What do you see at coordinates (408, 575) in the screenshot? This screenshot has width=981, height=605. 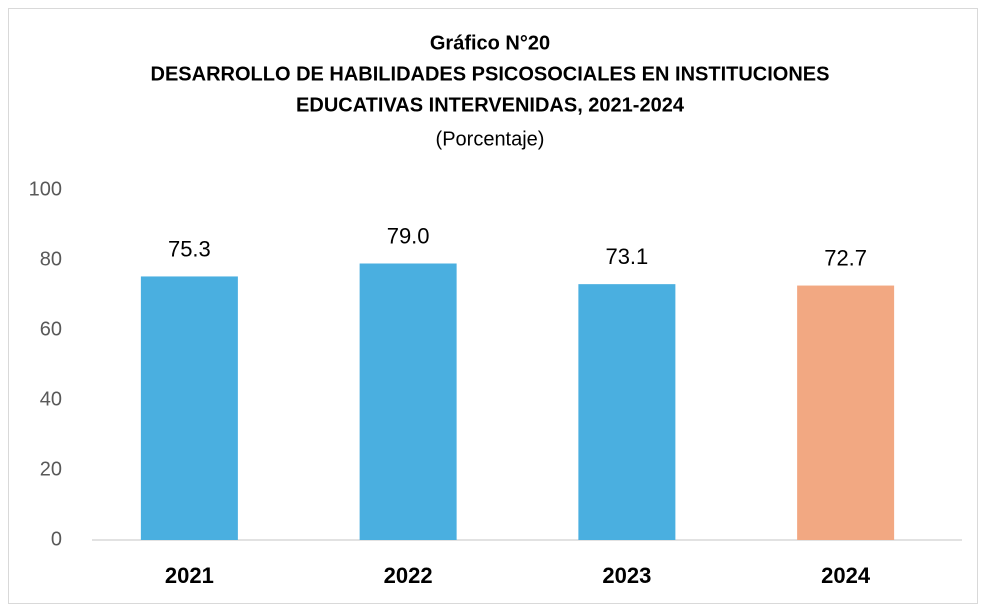 I see `x-tick-label: 2022` at bounding box center [408, 575].